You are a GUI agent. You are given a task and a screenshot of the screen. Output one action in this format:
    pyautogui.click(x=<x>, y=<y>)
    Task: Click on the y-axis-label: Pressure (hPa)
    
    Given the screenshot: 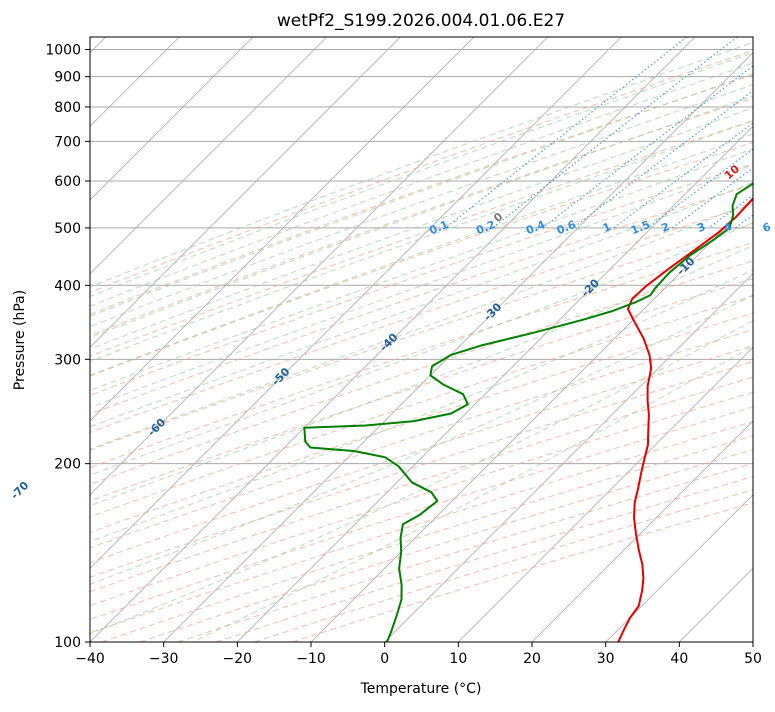 What is the action you would take?
    pyautogui.click(x=20, y=340)
    